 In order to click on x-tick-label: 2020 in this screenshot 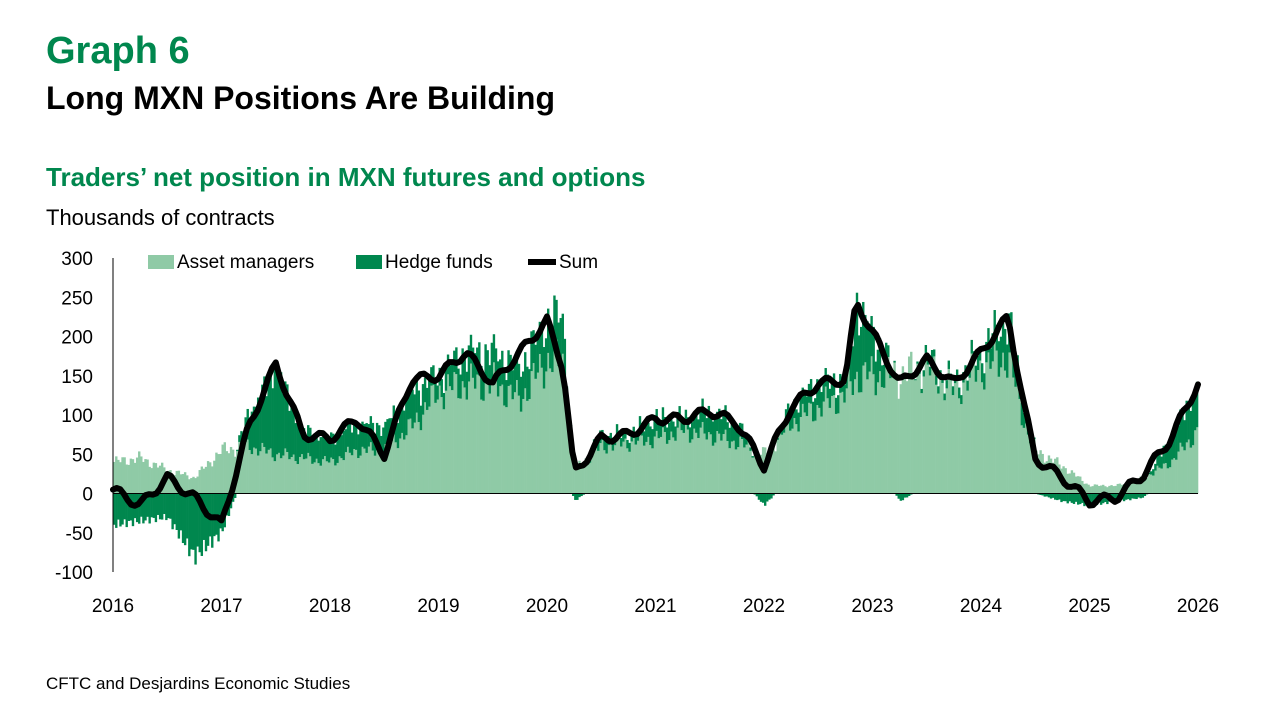, I will do `click(547, 606)`.